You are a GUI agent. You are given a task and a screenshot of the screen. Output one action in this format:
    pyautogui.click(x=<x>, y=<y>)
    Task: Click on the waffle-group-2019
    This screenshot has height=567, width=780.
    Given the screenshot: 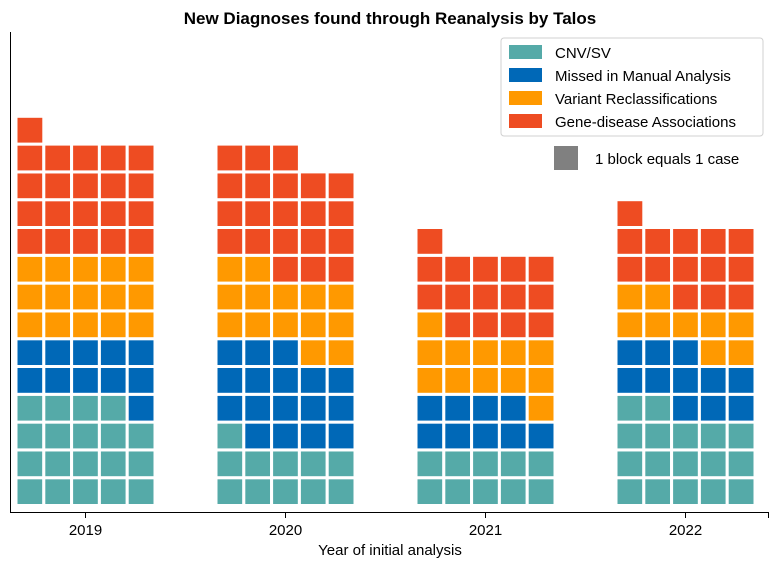 What is the action you would take?
    pyautogui.click(x=85, y=311)
    